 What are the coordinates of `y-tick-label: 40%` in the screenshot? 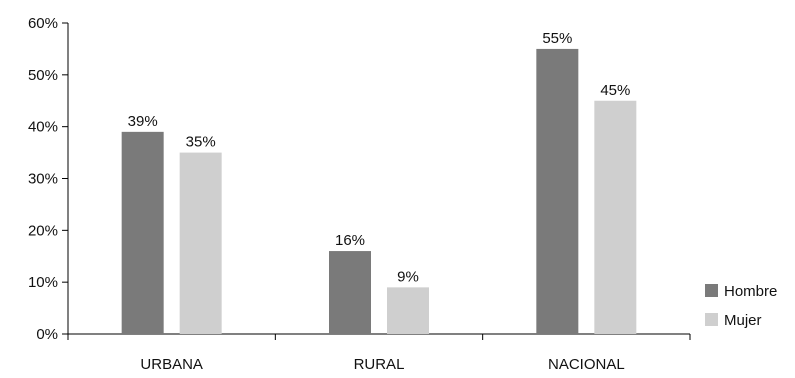 It's located at (43, 127).